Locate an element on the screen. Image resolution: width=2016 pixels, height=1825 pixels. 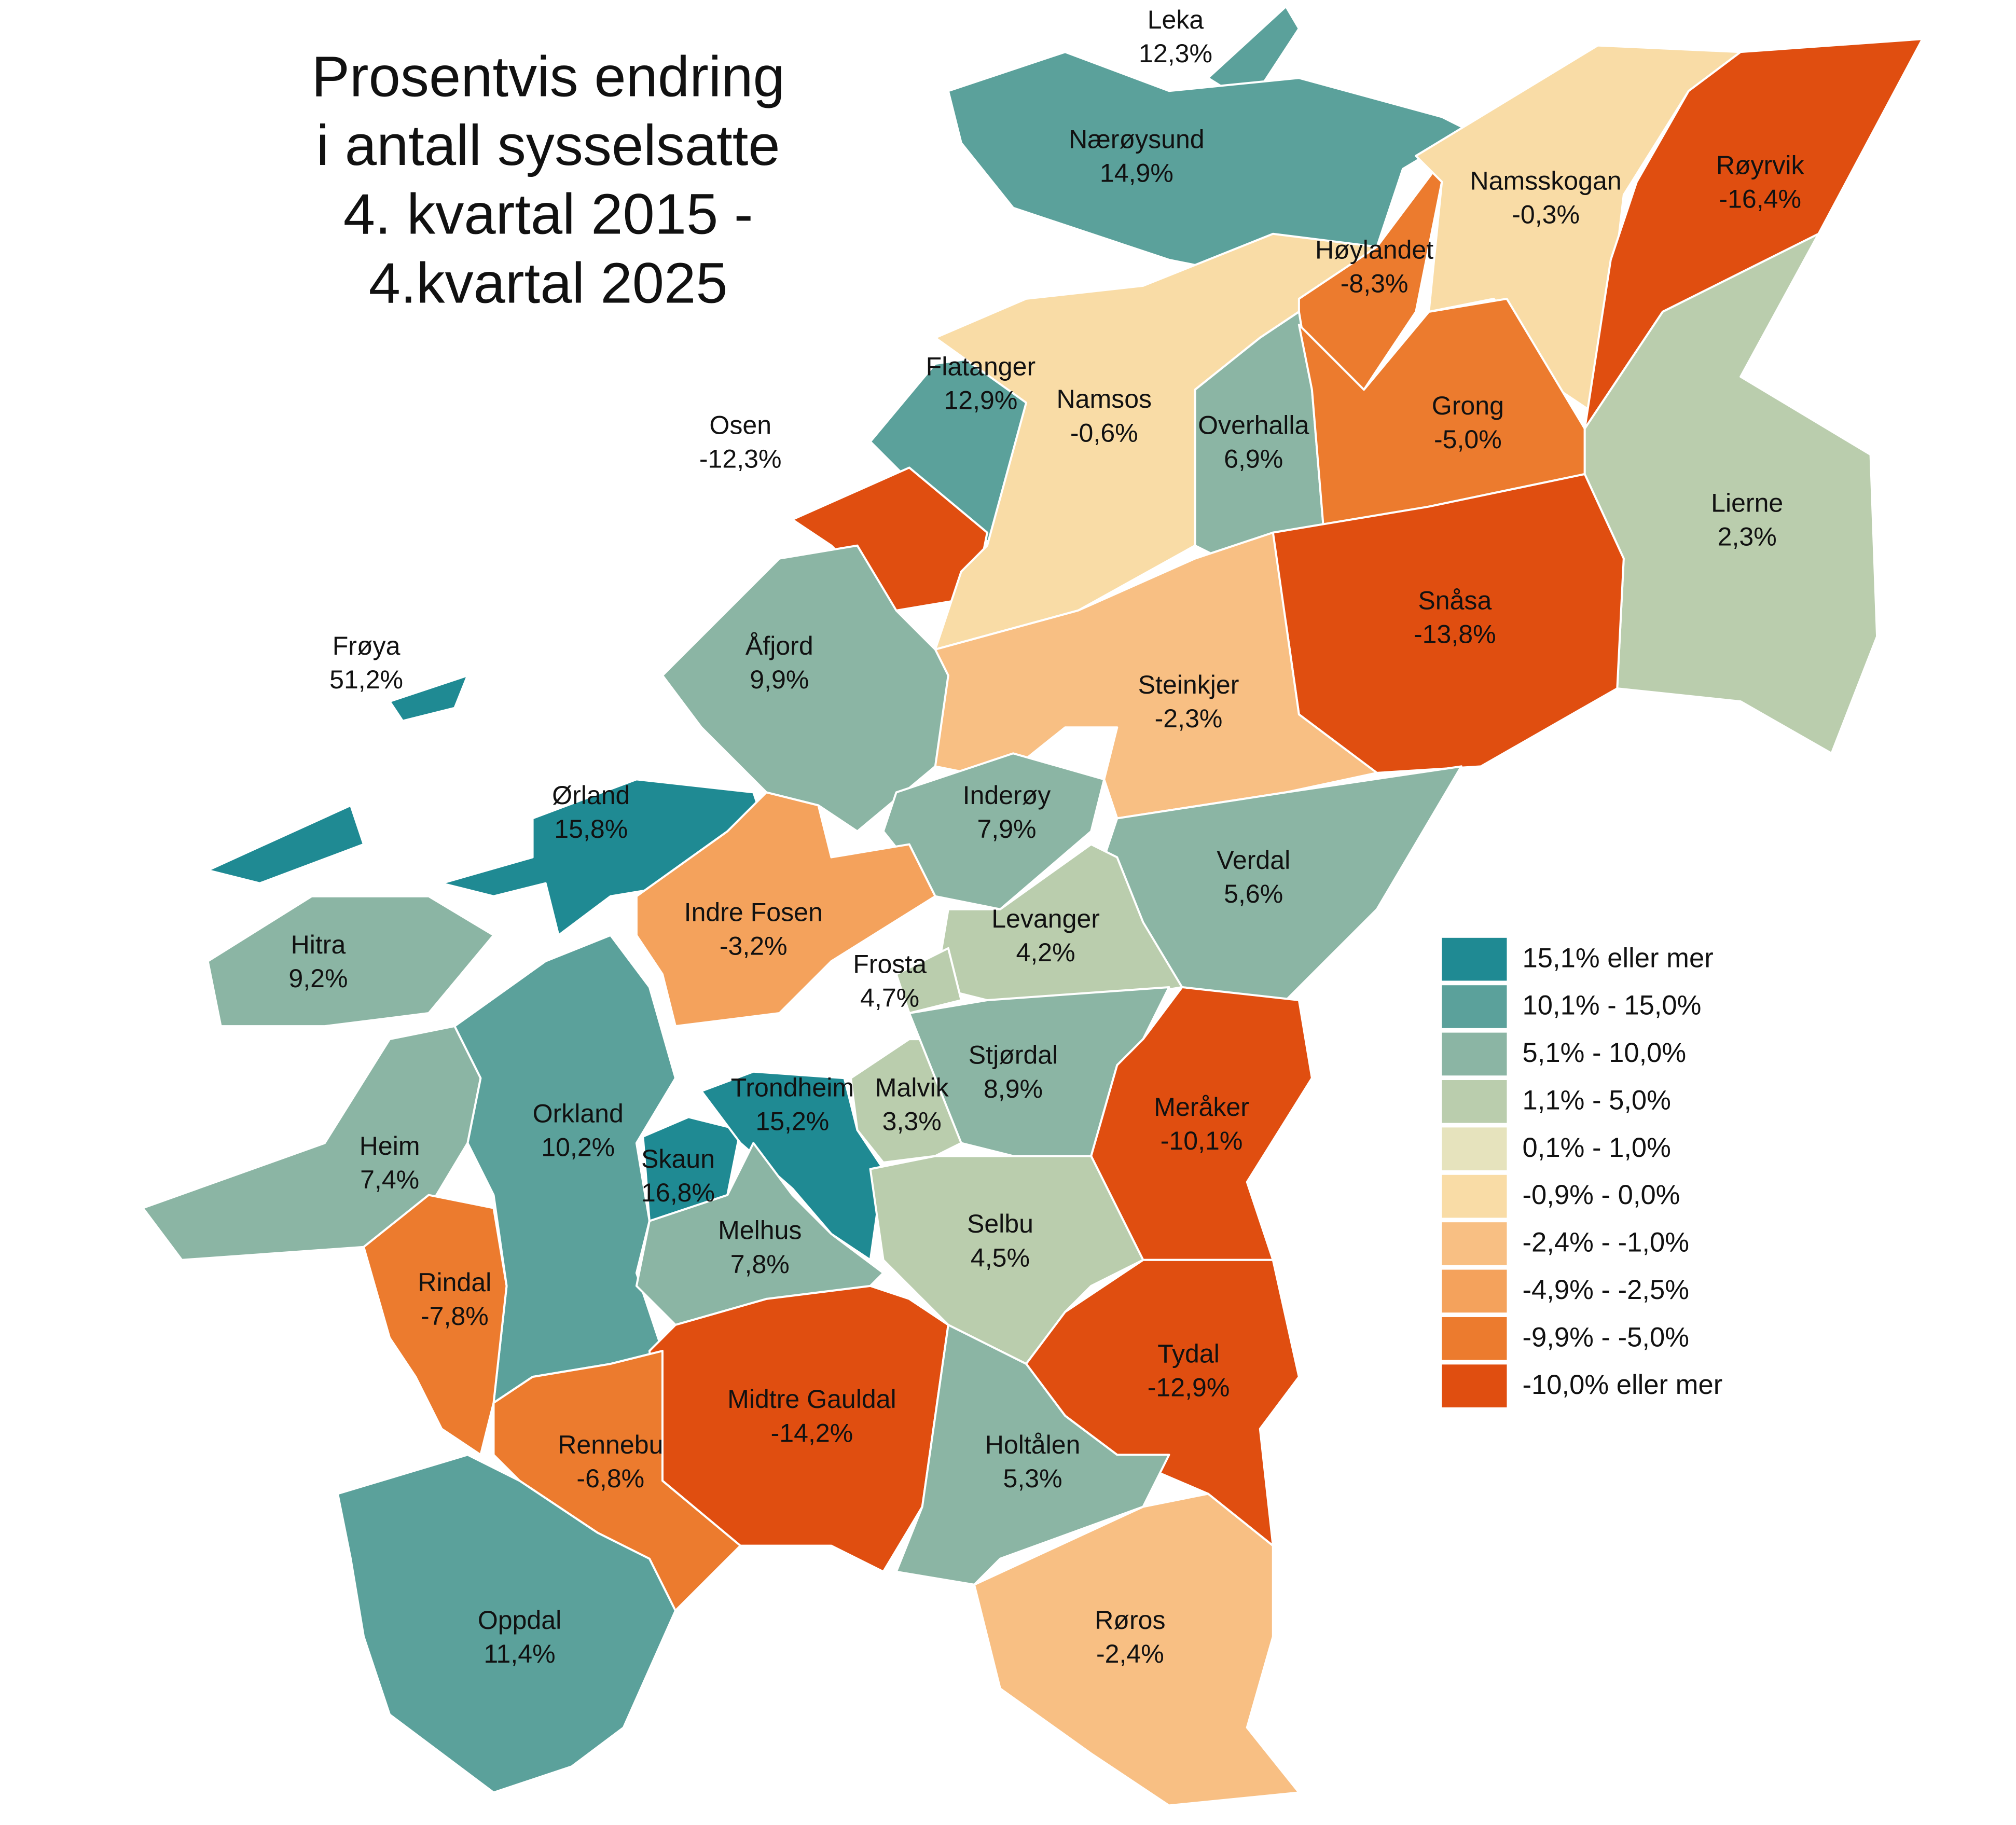
region-value: -3,2% is located at coordinates (754, 945).